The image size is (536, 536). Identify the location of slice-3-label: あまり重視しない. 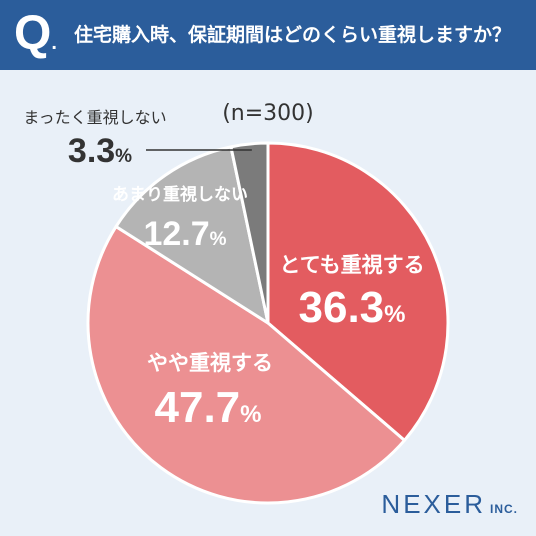
(180, 194).